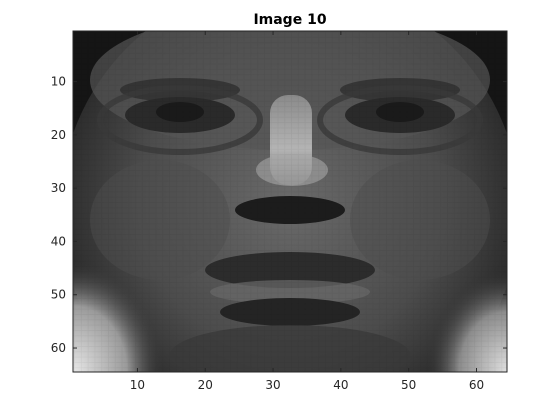 The height and width of the screenshot is (420, 560). What do you see at coordinates (137, 385) in the screenshot?
I see `x-tick-label: 10` at bounding box center [137, 385].